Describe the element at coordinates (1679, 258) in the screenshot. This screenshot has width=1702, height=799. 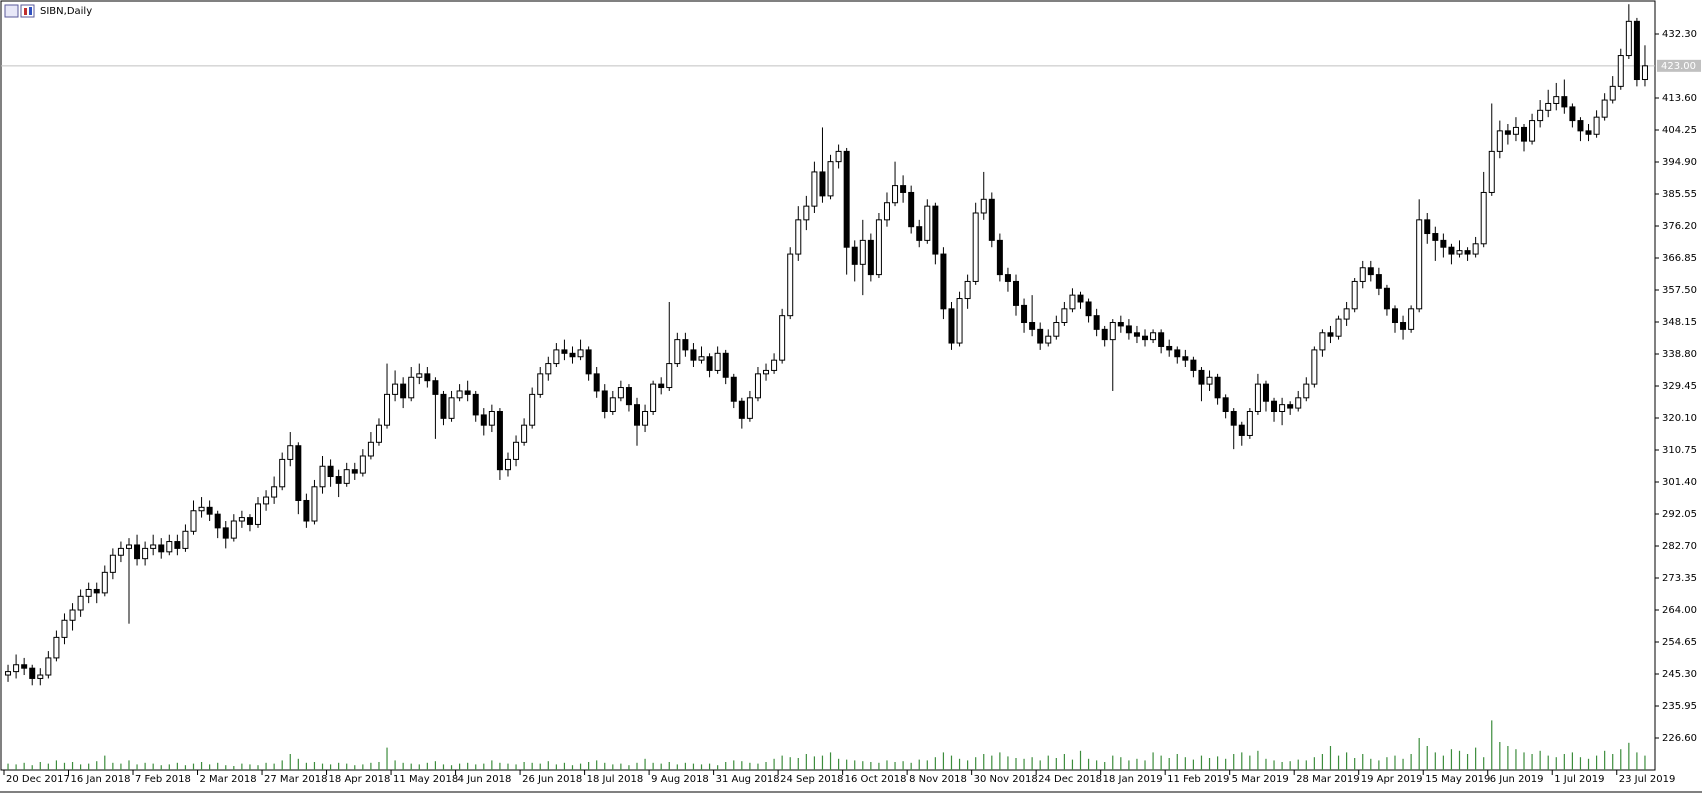
I see `y-tick-label: 366.85` at that location.